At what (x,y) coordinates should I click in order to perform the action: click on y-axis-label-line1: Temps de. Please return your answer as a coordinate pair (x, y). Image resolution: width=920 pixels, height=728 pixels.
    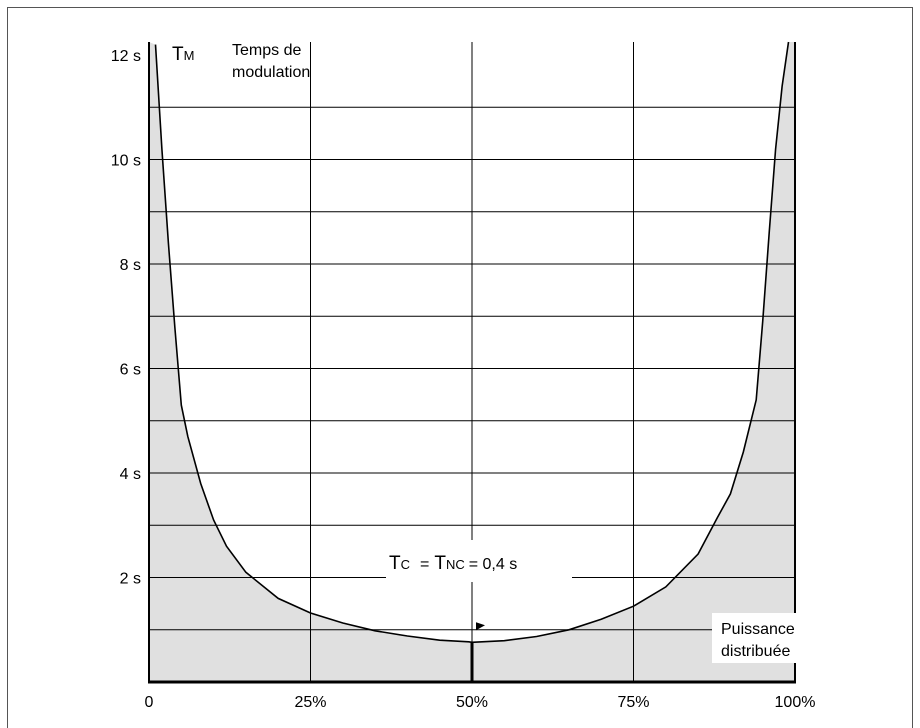
    Looking at the image, I should click on (266, 50).